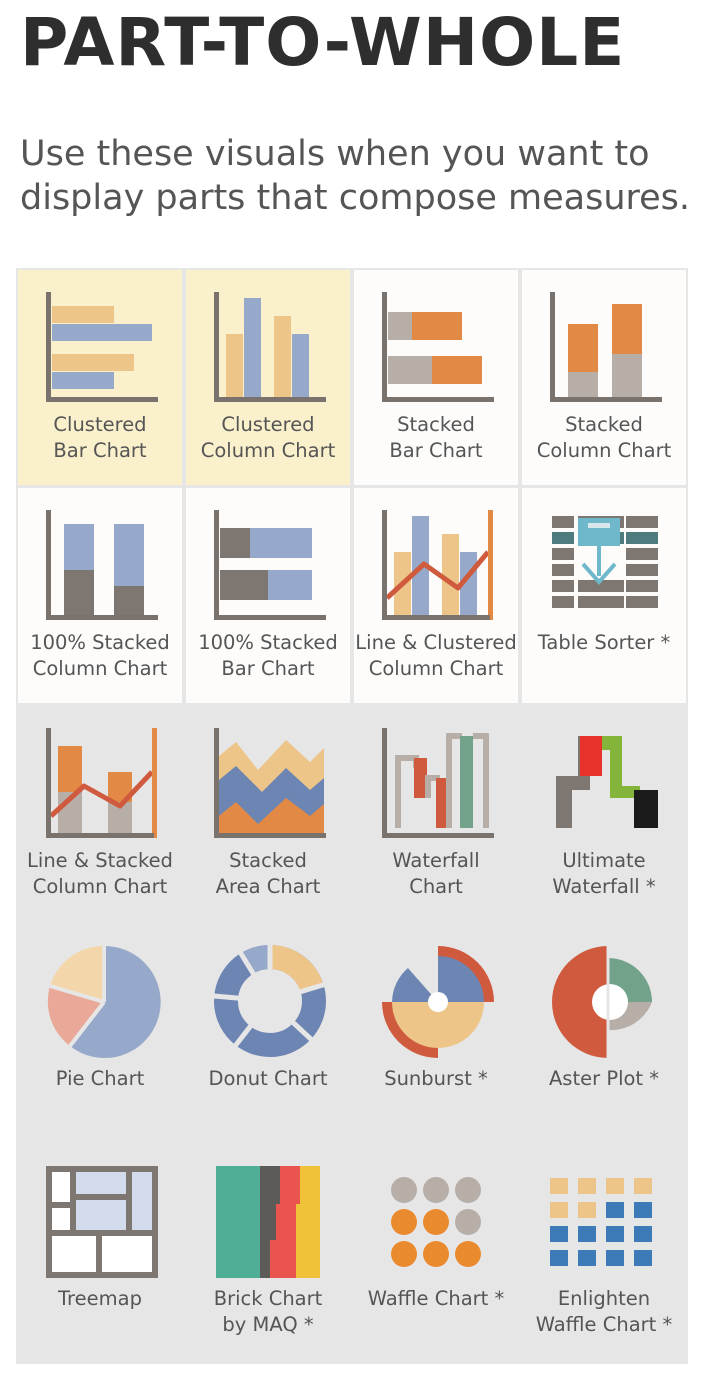  I want to click on percent-stacked-column-icon, so click(102, 565).